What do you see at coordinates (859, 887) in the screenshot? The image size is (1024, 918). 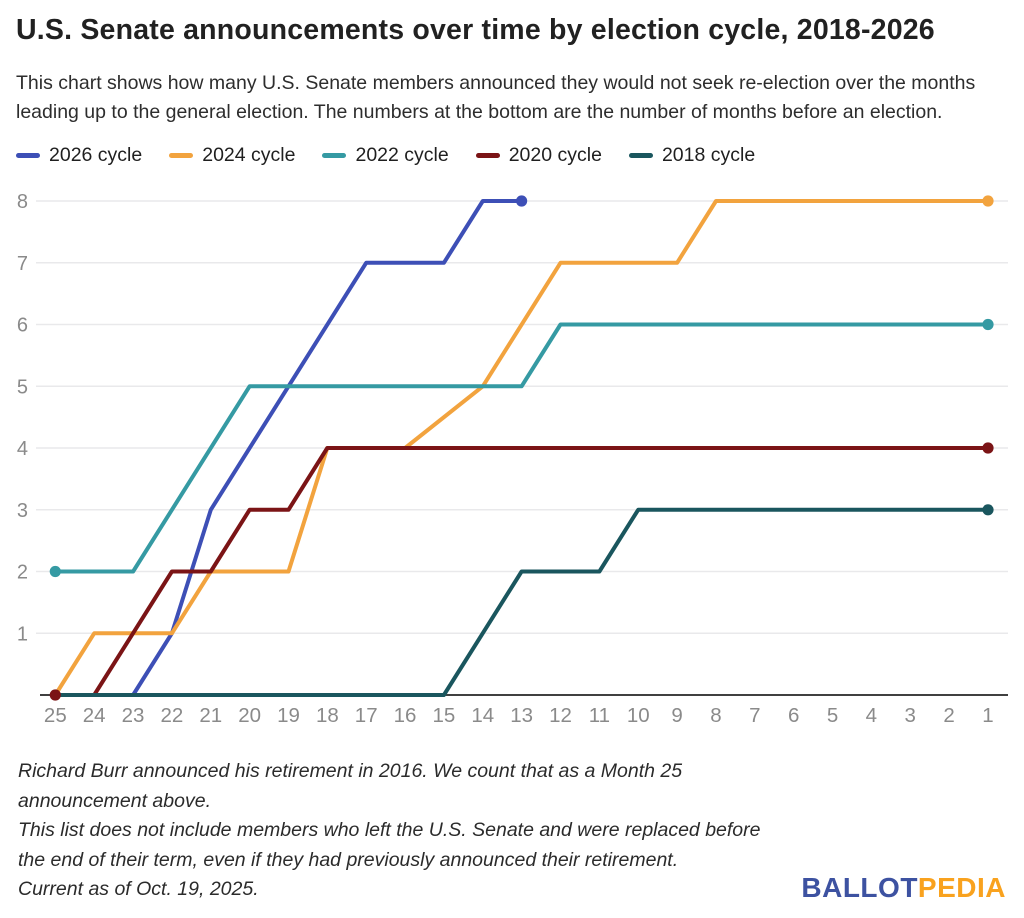 I see `logo-ballot: BALLOT` at bounding box center [859, 887].